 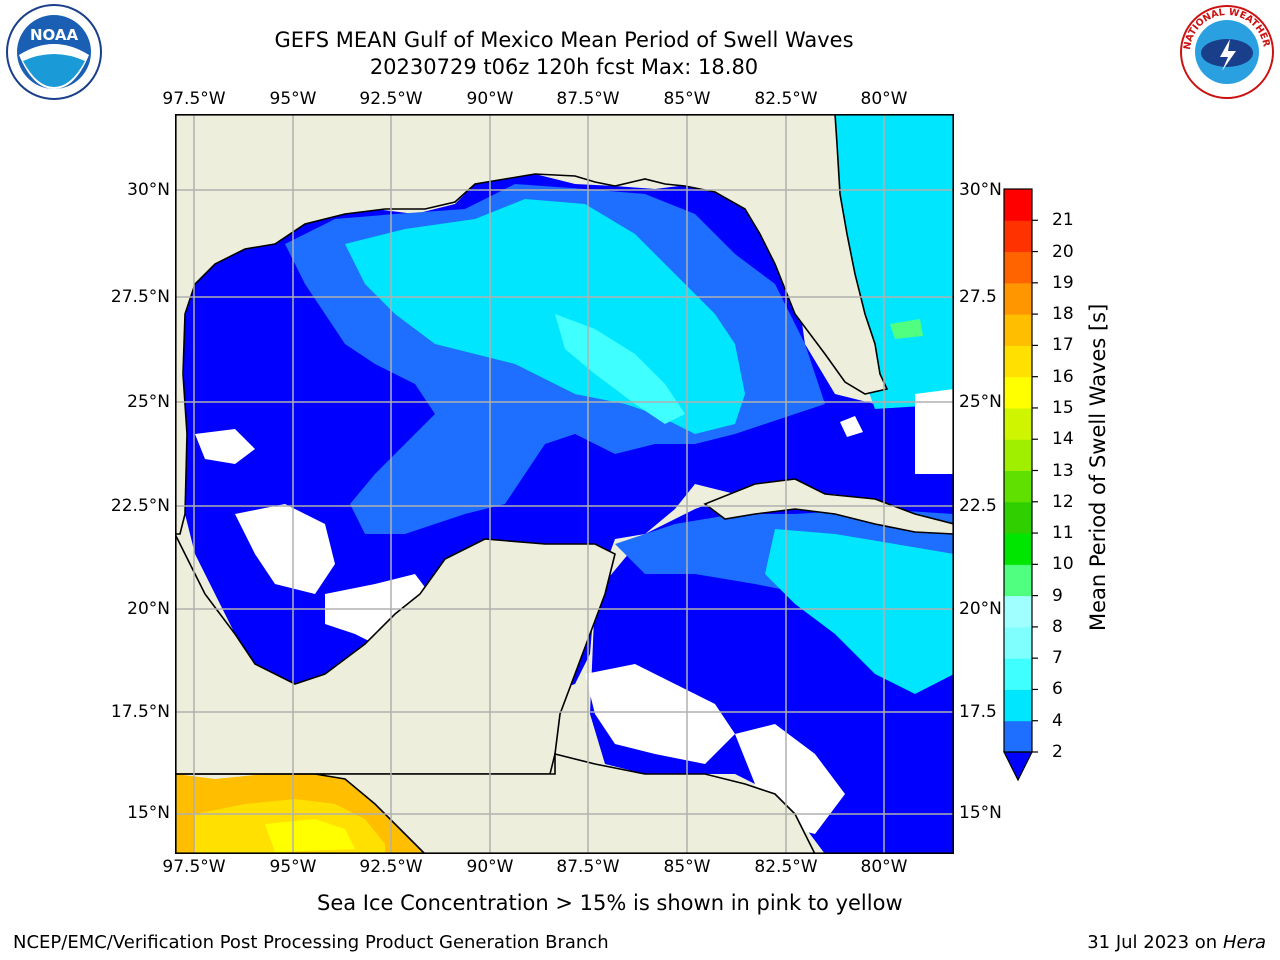 I want to click on colorbar-tick-14: 14, so click(x=1063, y=439).